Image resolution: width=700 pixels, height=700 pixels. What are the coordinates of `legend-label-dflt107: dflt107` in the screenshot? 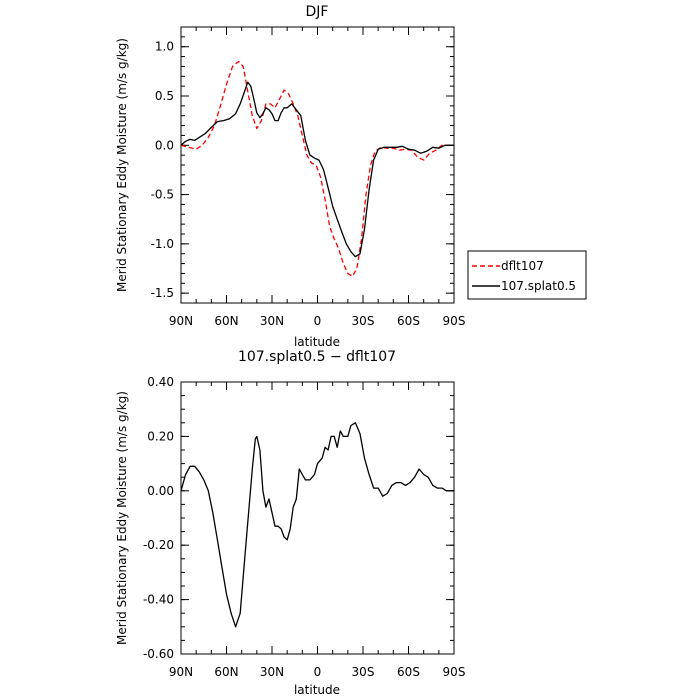 It's located at (522, 266).